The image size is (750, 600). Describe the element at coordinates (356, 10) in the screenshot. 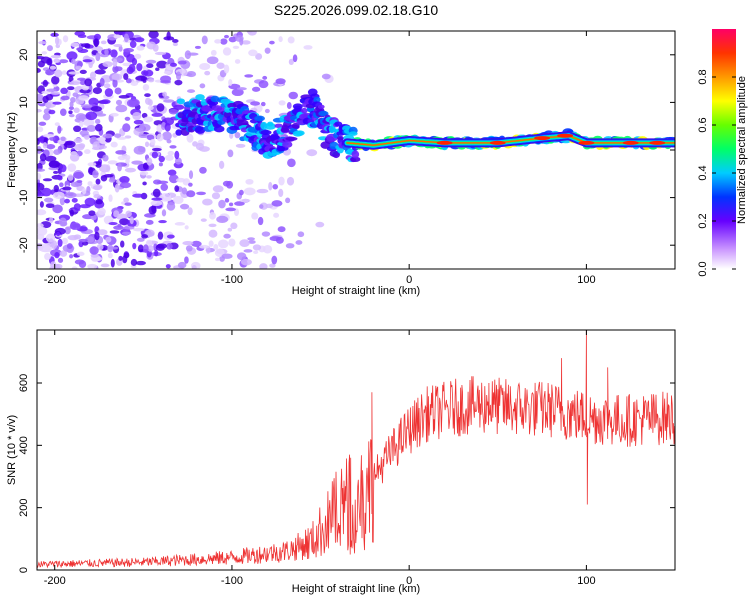

I see `chart-title: S225.2026.099.02.18.G10` at that location.